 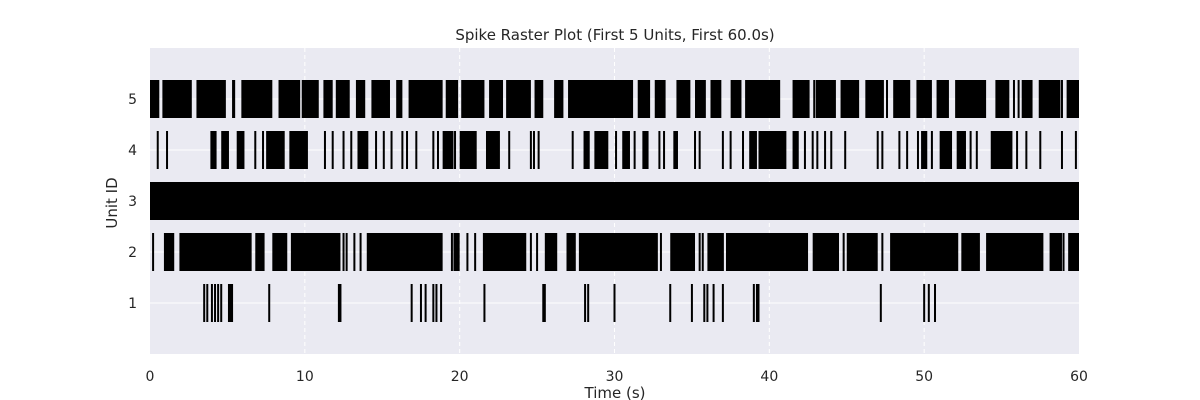 What do you see at coordinates (617, 377) in the screenshot?
I see `x-axis-ticks: 0 10 20 30 40 50 60` at bounding box center [617, 377].